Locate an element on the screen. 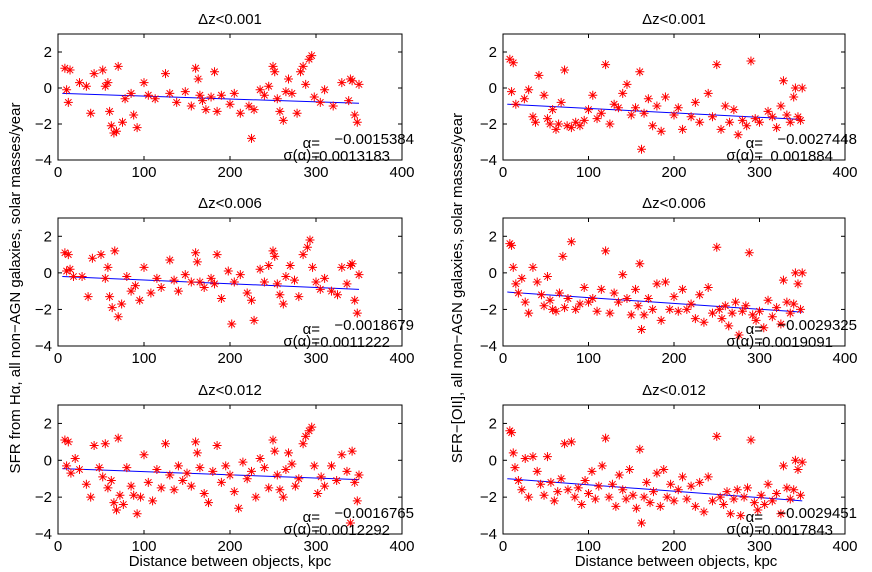 This screenshot has height=572, width=872. x-tick-label: 0 is located at coordinates (58, 546).